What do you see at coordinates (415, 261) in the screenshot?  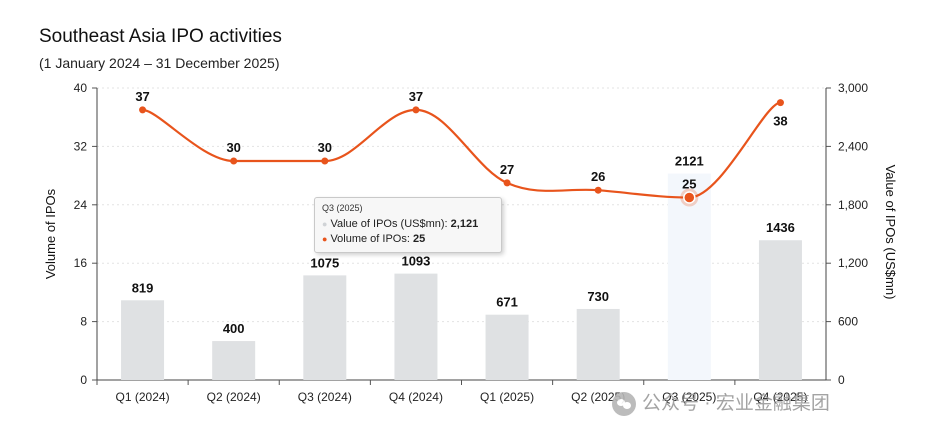 I see `bar-value-label: 1093` at bounding box center [415, 261].